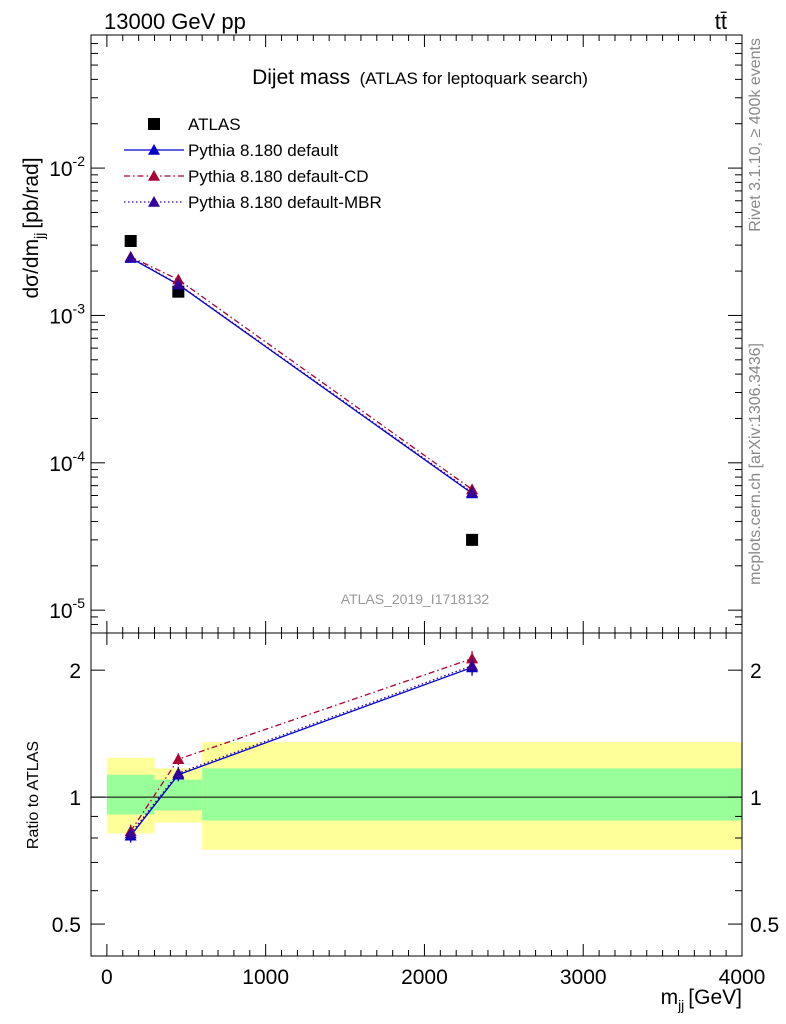  What do you see at coordinates (263, 150) in the screenshot?
I see `legend-label: Pythia 8.180 default` at bounding box center [263, 150].